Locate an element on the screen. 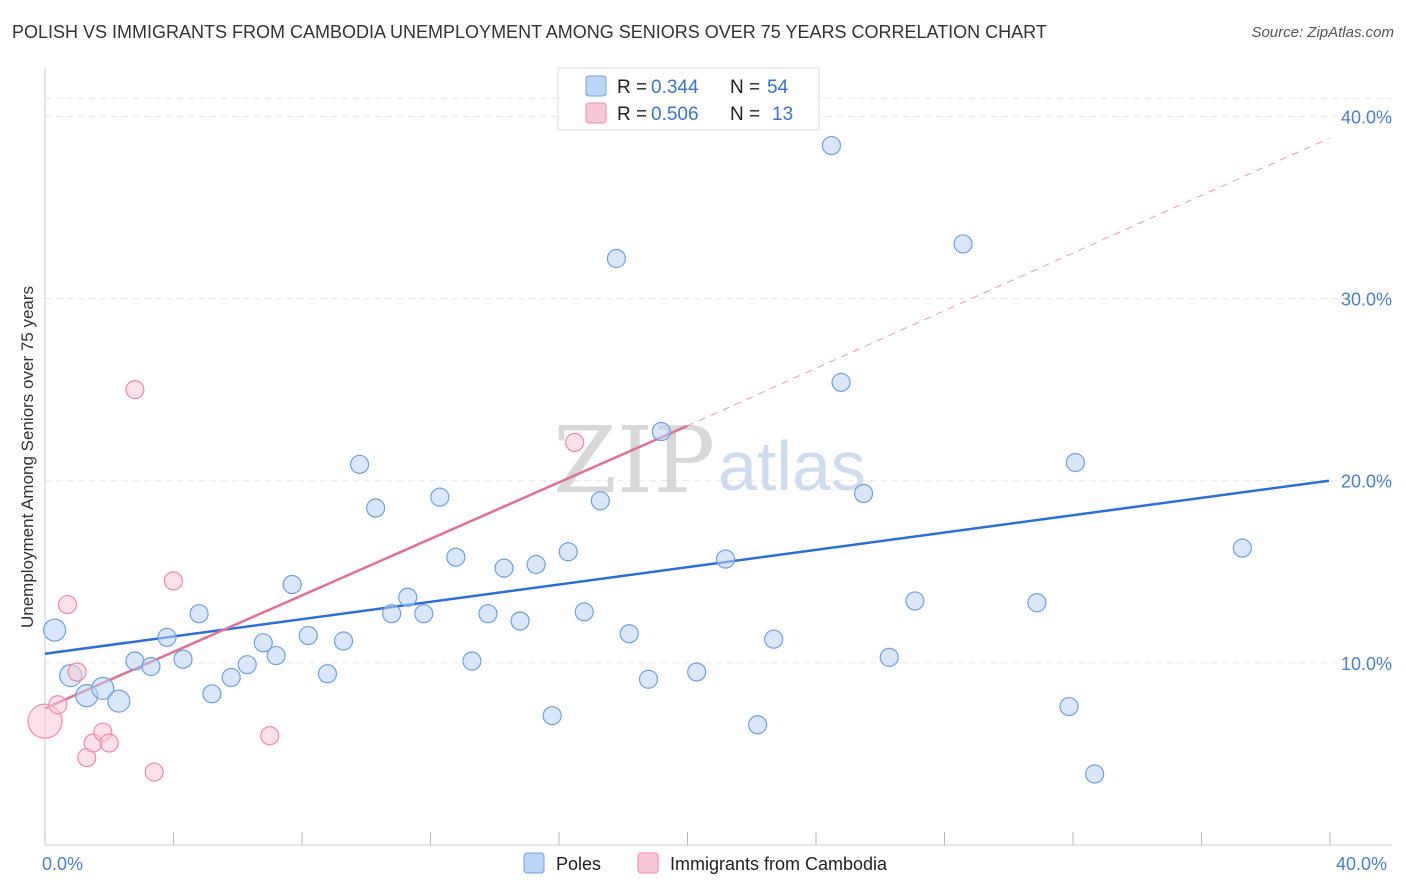 The height and width of the screenshot is (892, 1406). legend: R = 0.344 N = 54 R = 0.506 N = 13 is located at coordinates (688, 99).